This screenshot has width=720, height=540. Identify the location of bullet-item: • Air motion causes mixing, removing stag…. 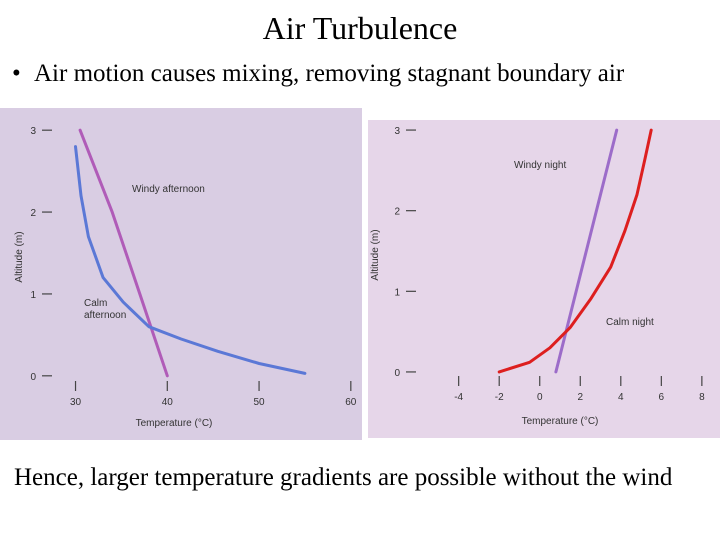
(362, 74).